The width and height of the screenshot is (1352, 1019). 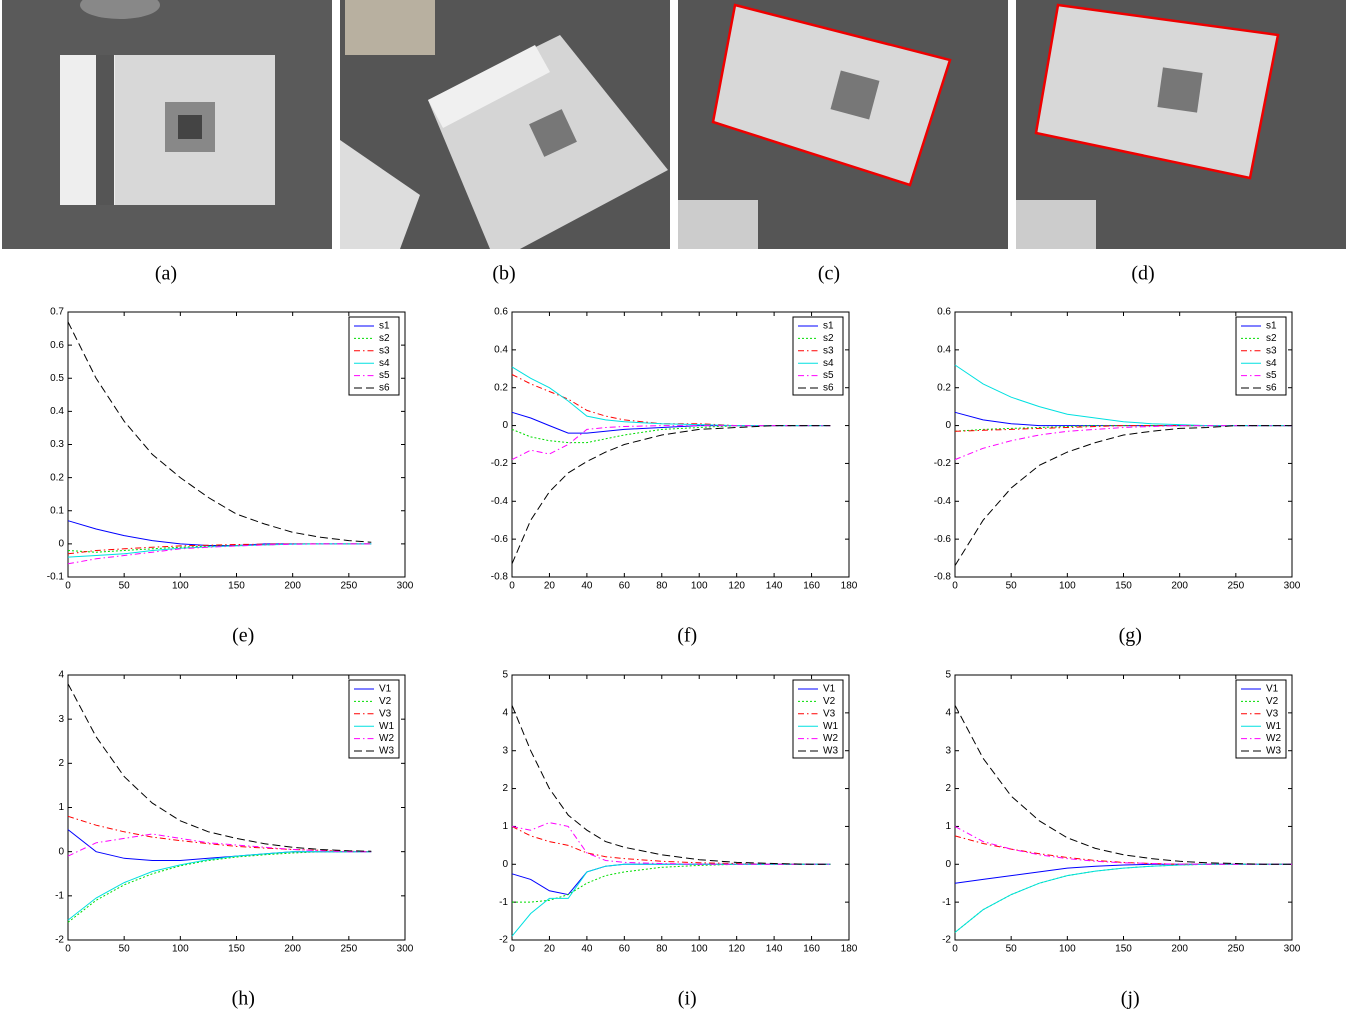 I want to click on legend-label: W2, so click(x=830, y=738).